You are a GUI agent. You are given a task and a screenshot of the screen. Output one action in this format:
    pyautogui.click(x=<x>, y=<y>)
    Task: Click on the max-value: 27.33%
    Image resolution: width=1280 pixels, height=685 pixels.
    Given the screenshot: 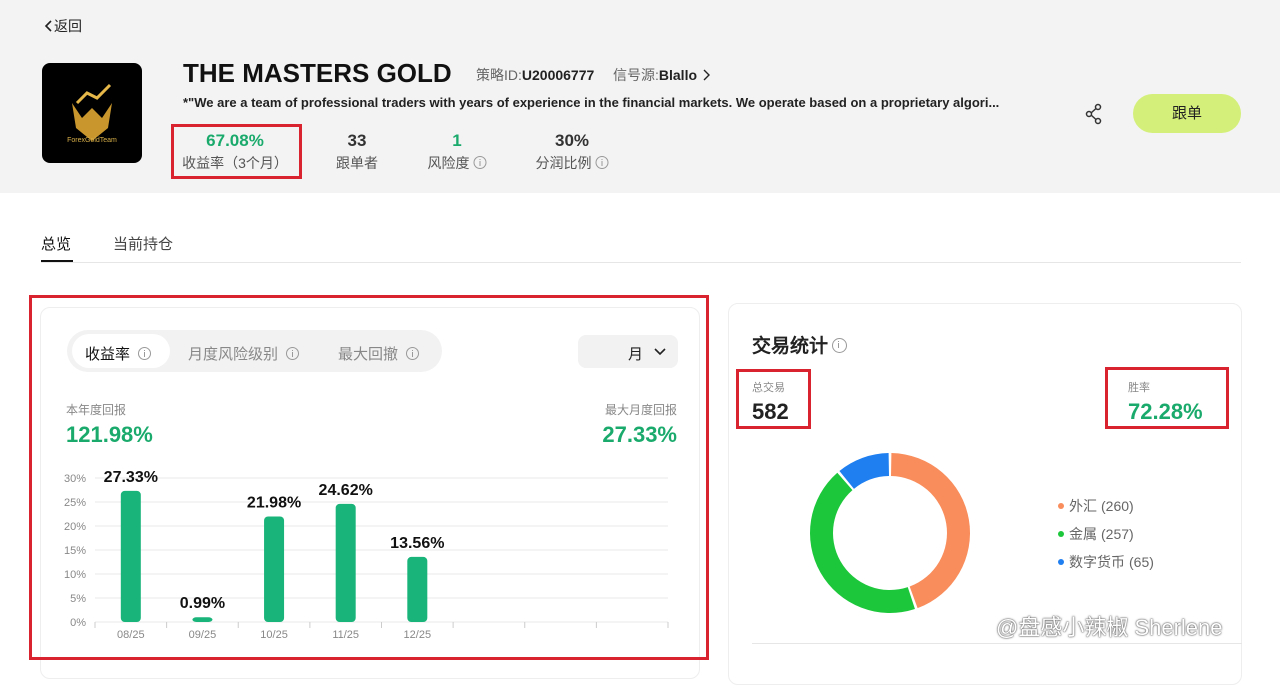 What is the action you would take?
    pyautogui.click(x=639, y=434)
    